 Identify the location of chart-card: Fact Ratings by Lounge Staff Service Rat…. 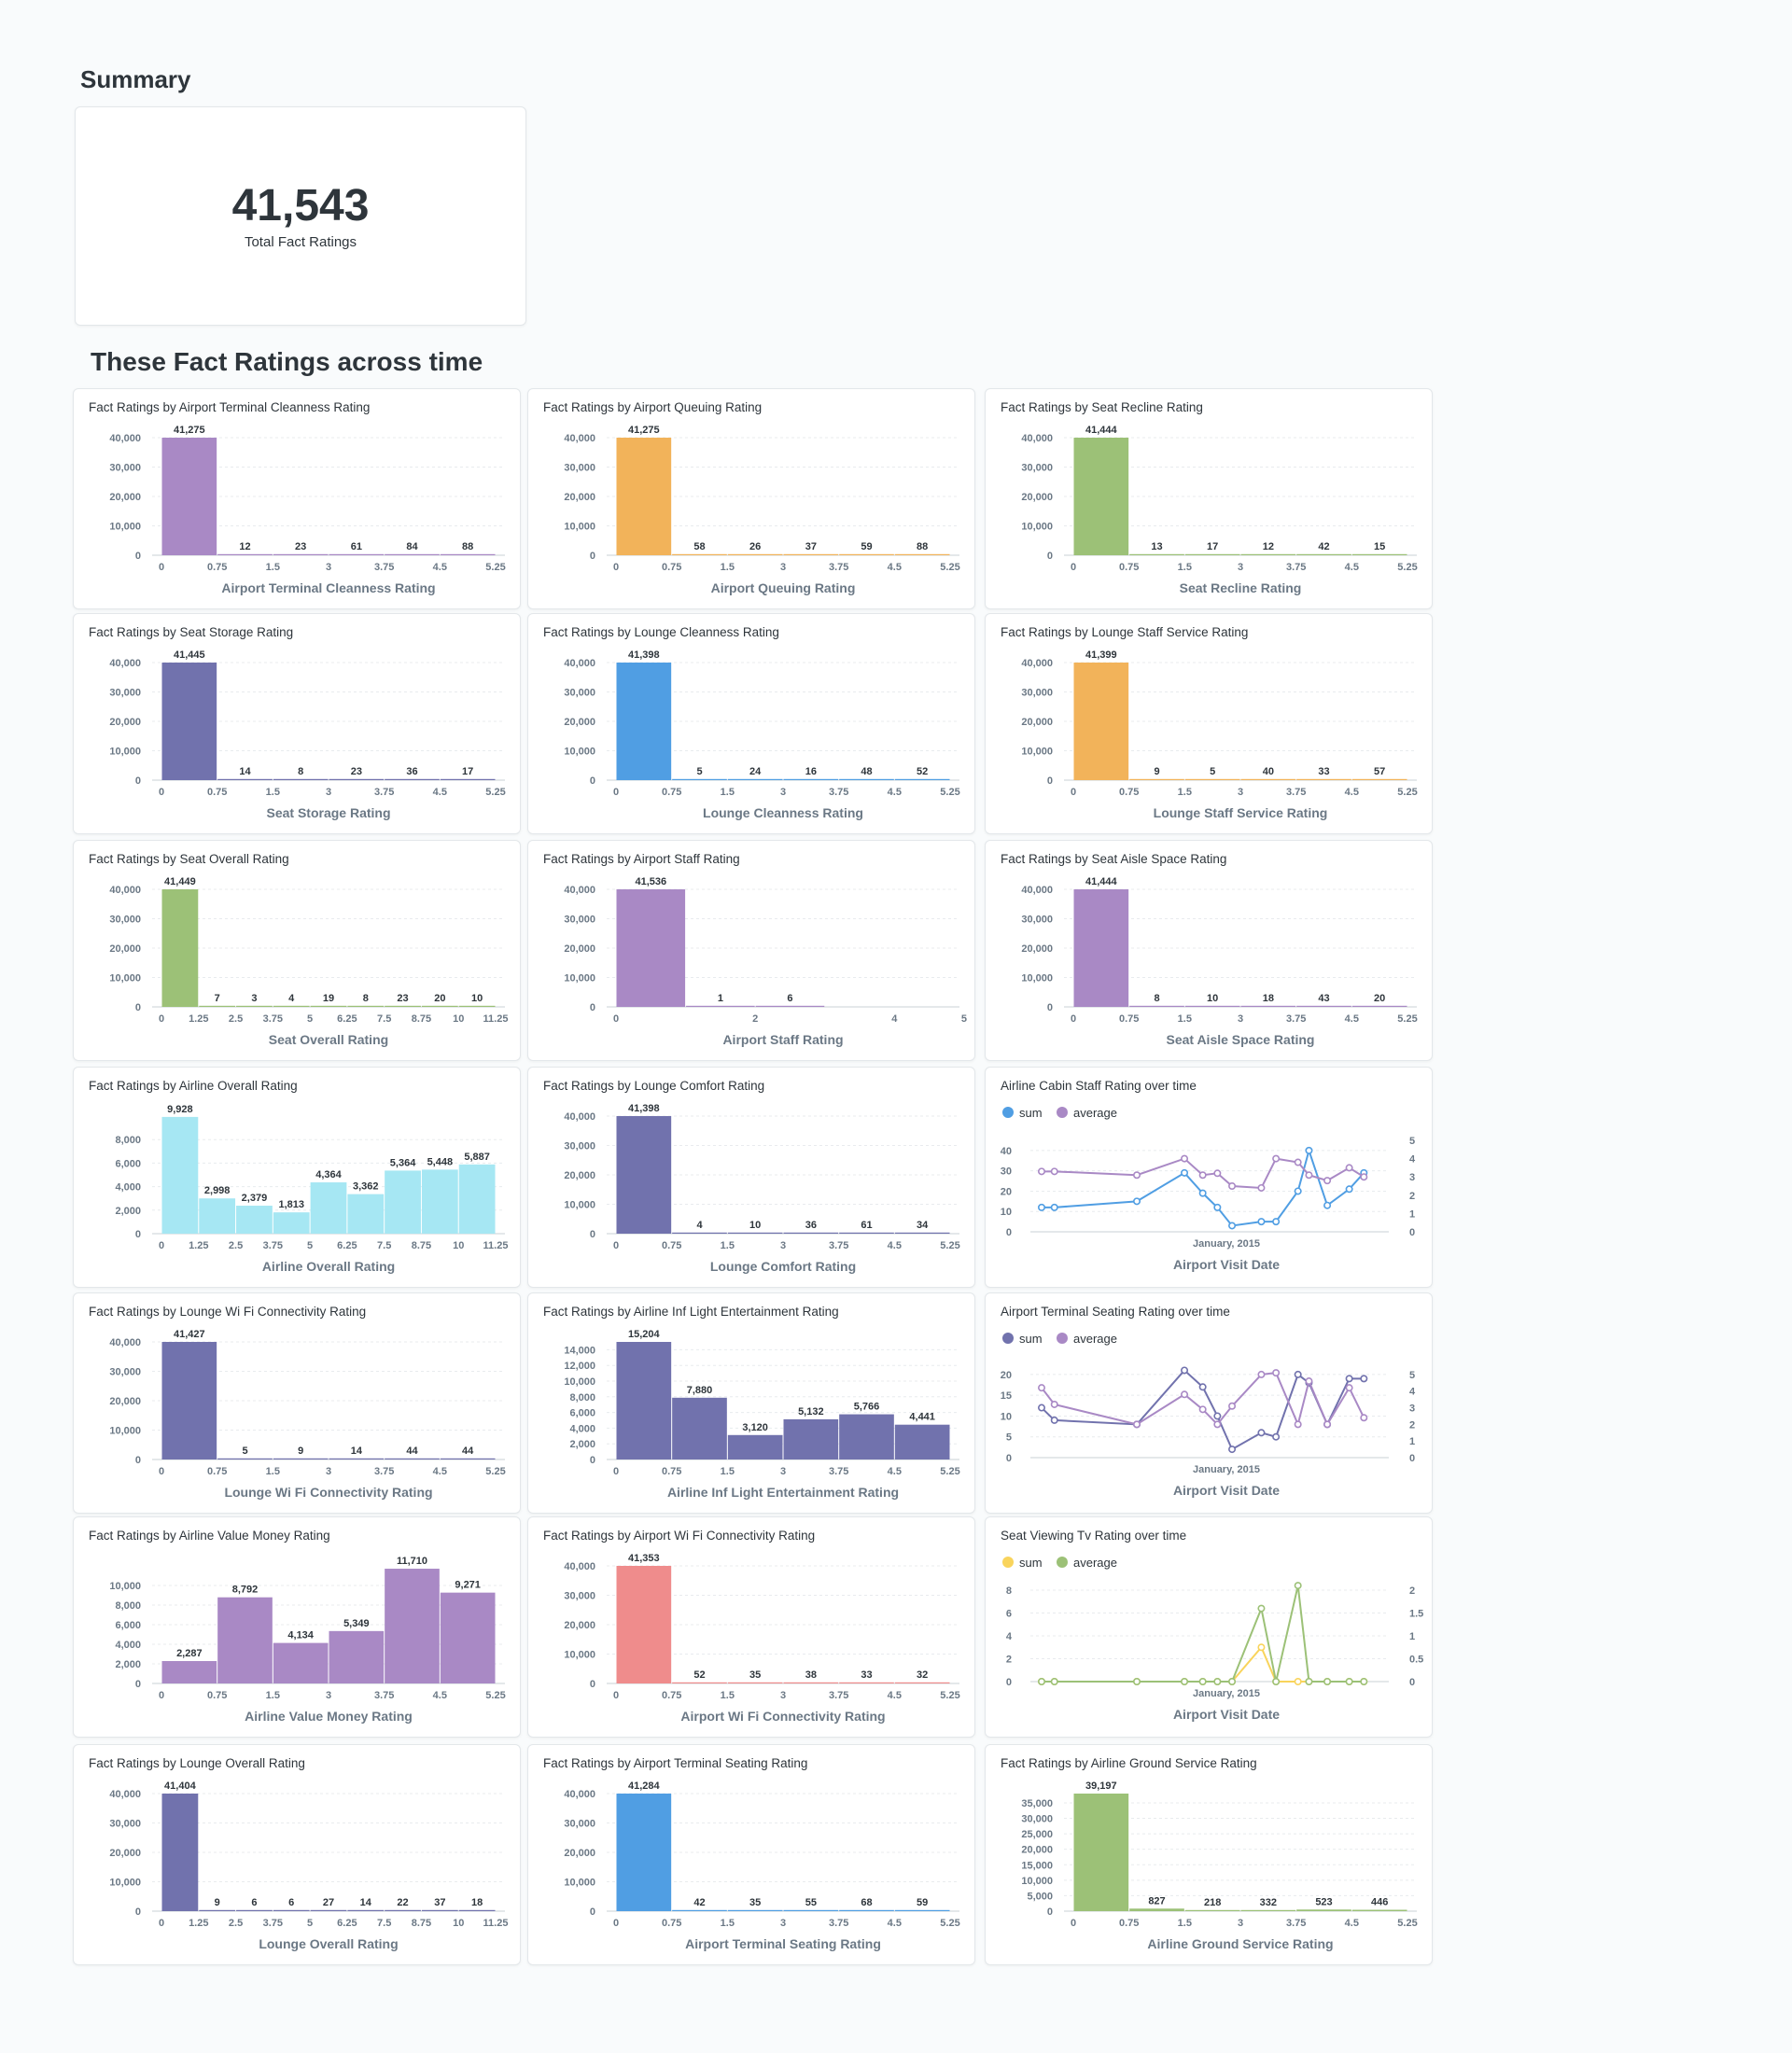
(1209, 723).